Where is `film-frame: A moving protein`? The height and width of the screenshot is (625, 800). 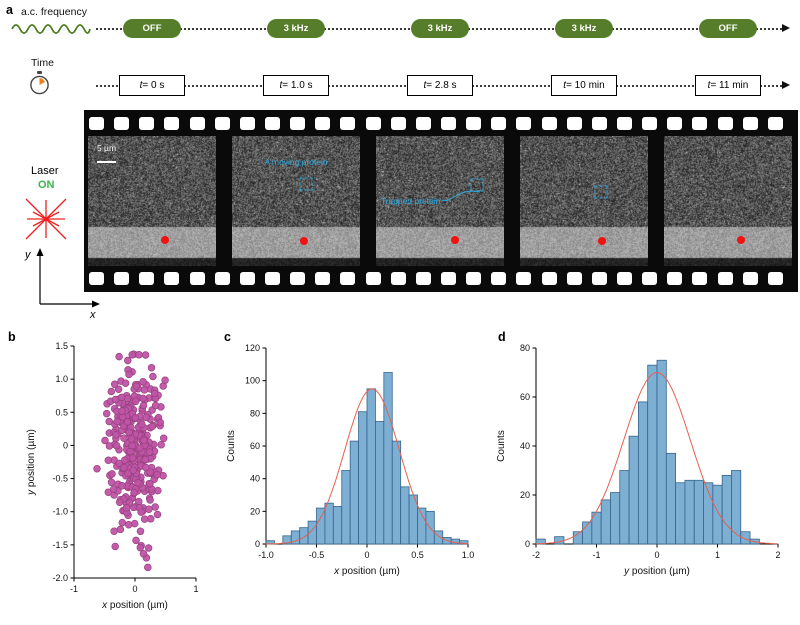 film-frame: A moving protein is located at coordinates (296, 201).